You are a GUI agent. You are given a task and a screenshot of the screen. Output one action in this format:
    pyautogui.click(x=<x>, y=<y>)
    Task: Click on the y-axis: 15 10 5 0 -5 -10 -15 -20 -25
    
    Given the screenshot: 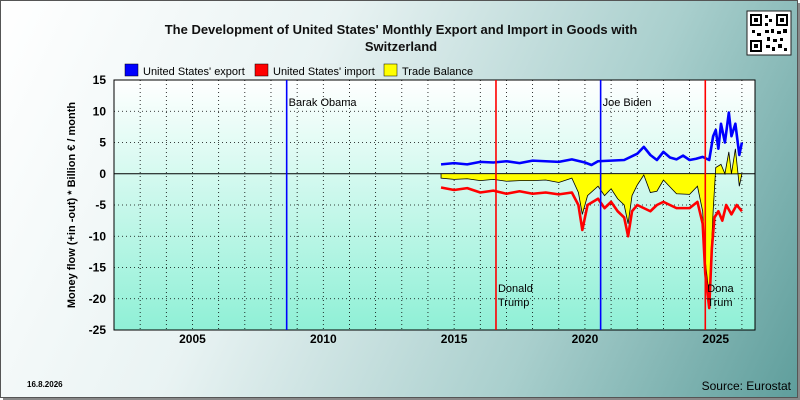 What is the action you would take?
    pyautogui.click(x=98, y=205)
    